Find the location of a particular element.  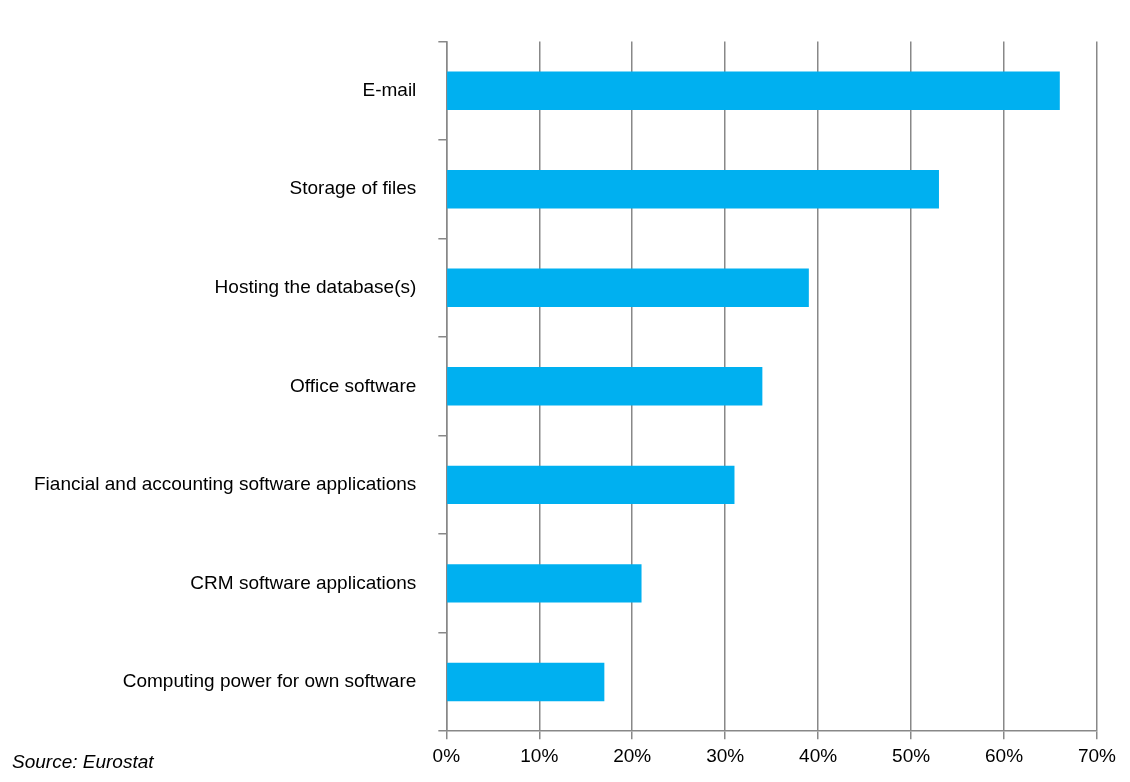

x-tick-label: 30% is located at coordinates (725, 755).